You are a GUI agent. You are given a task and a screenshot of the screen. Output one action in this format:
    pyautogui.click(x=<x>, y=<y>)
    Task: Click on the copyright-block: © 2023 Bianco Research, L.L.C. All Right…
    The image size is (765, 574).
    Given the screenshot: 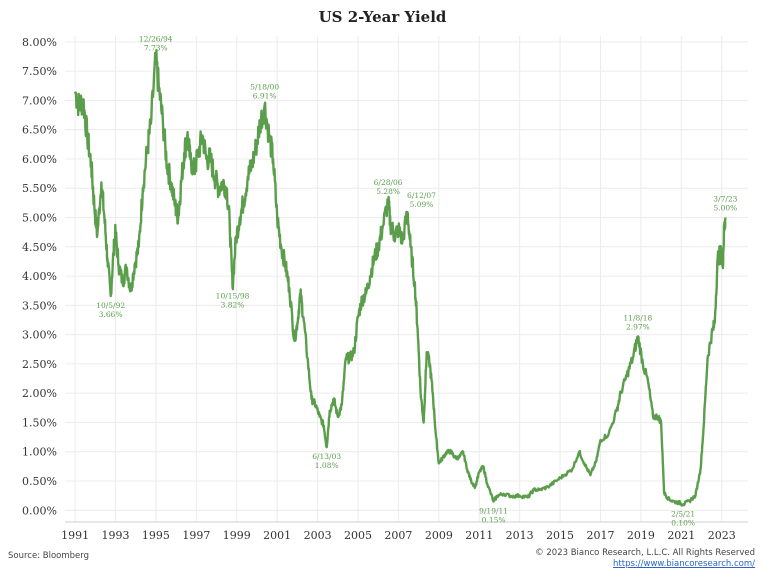 What is the action you would take?
    pyautogui.click(x=645, y=559)
    